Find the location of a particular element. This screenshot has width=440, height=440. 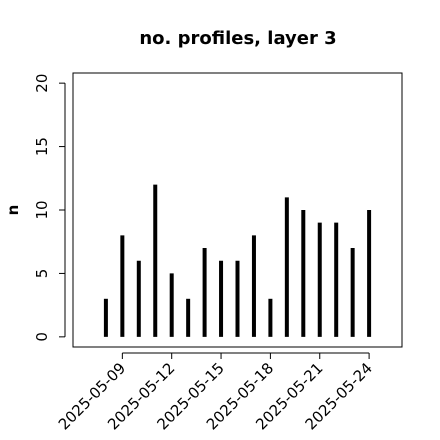

chart-title: no. profiles, layer 3 is located at coordinates (237, 38).